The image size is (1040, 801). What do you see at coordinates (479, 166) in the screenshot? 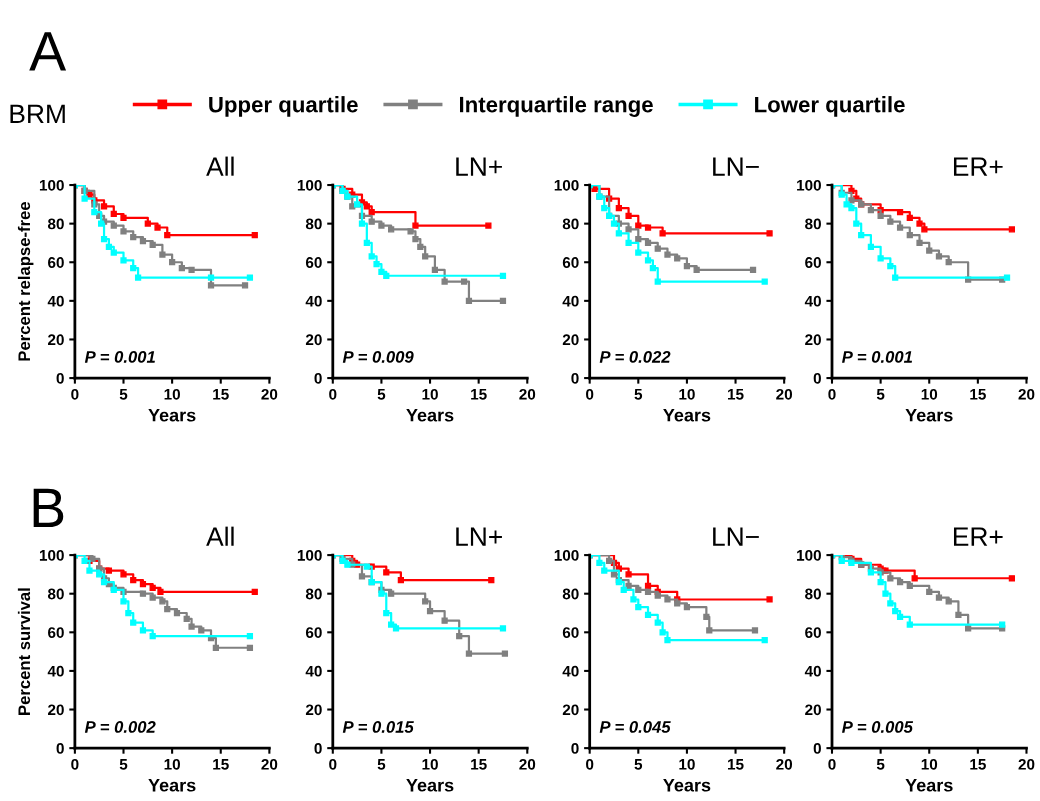
I see `chart-title: LN+` at bounding box center [479, 166].